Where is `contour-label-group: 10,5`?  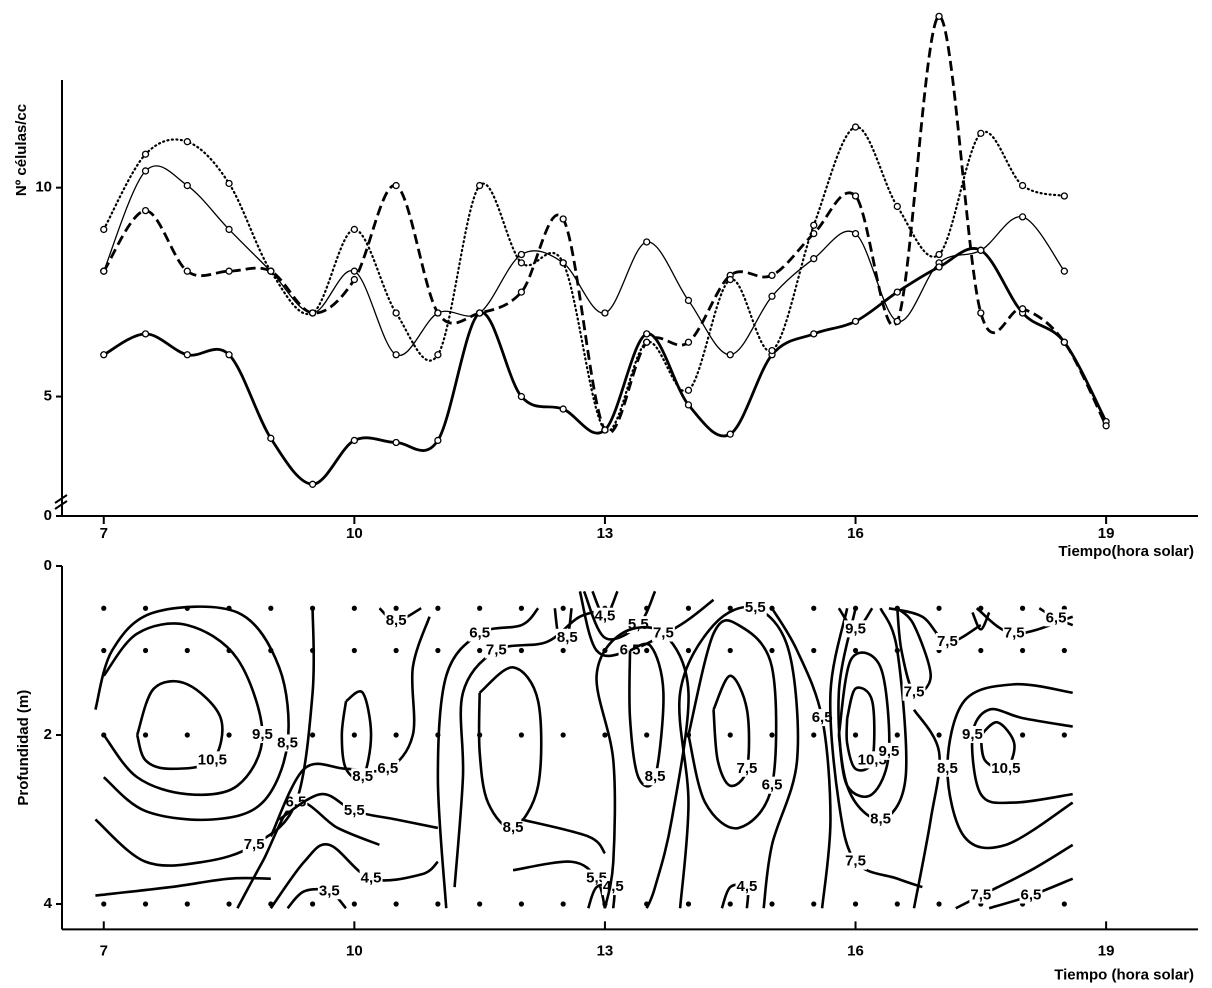
contour-label-group: 10,5 is located at coordinates (1006, 768).